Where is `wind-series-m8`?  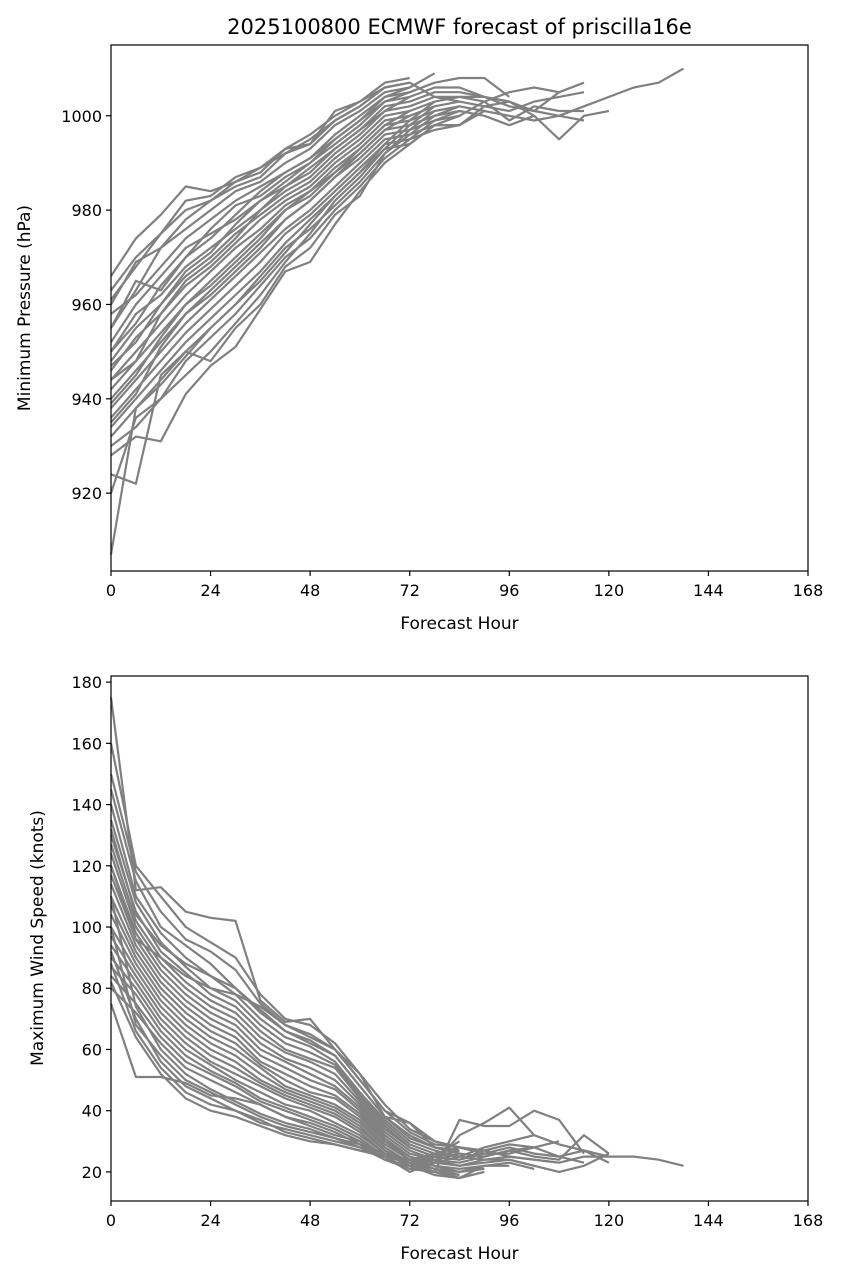
wind-series-m8 is located at coordinates (359, 1004).